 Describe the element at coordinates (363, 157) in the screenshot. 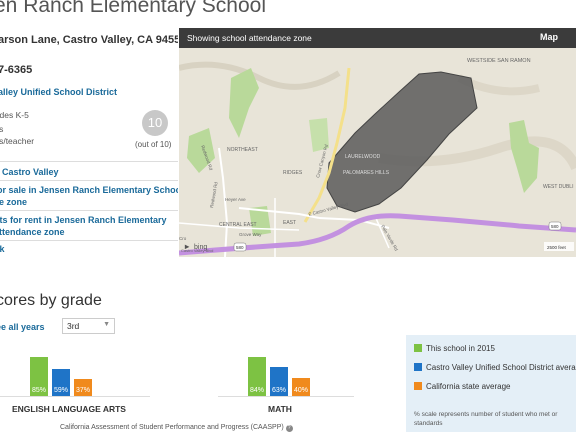

I see `map-label-laurelwood: LAURELWOOD` at that location.